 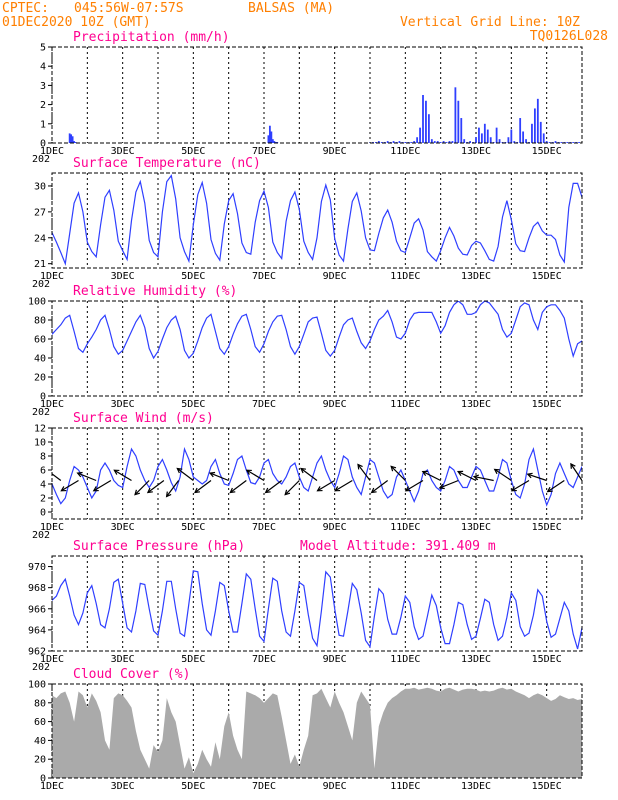 What do you see at coordinates (143, 418) in the screenshot?
I see `panel-title: Surface Wind (m/s)` at bounding box center [143, 418].